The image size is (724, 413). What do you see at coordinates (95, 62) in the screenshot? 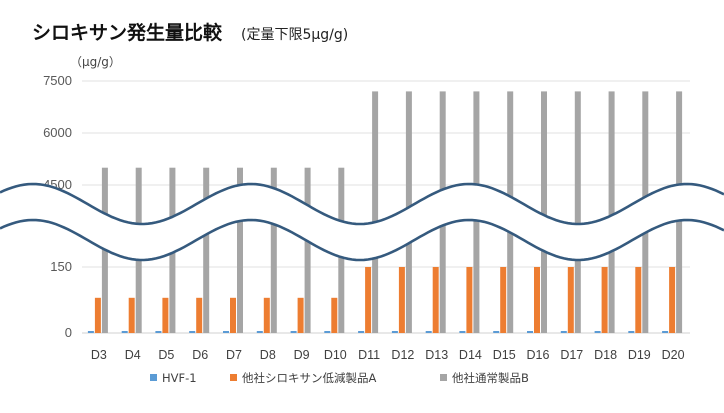
I see `y-axis-unit: （μg/g）` at bounding box center [95, 62].